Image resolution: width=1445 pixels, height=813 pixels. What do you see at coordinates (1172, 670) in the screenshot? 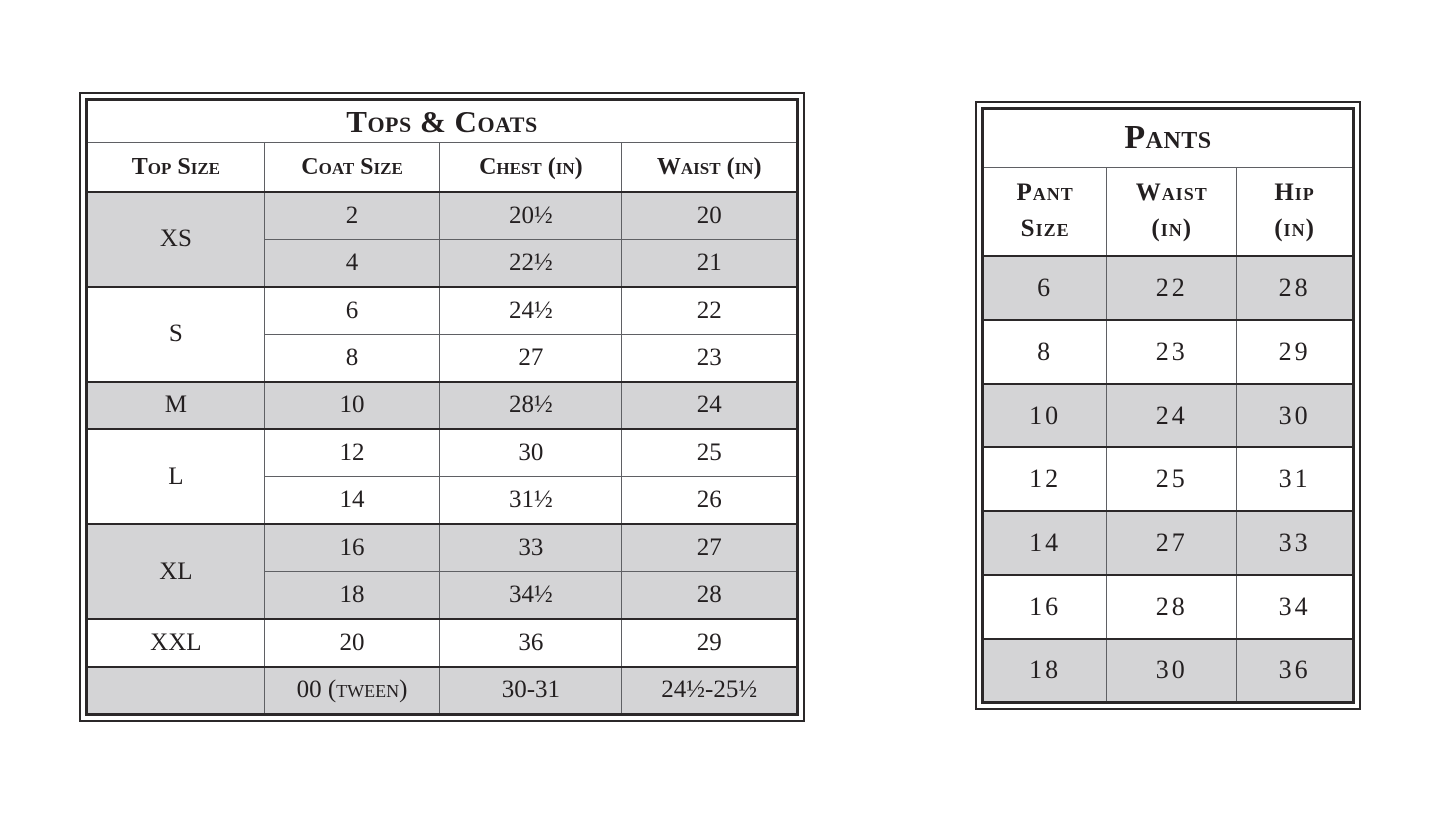
I see `waist-cell: 30` at bounding box center [1172, 670].